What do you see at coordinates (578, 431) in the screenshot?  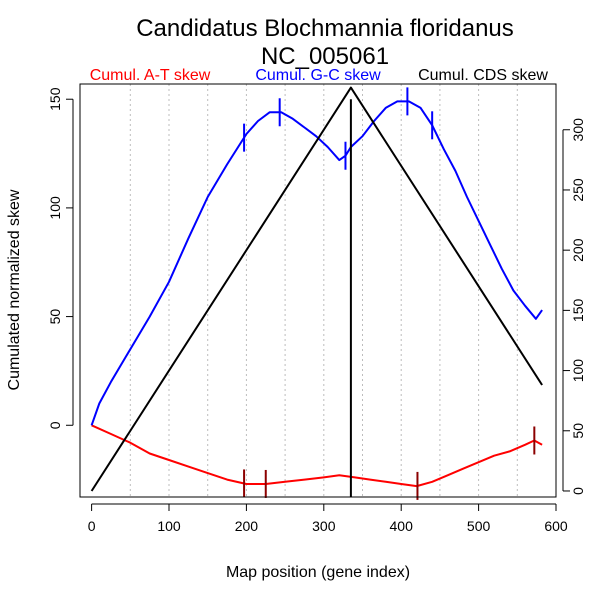 I see `y2-tick-label: 50` at bounding box center [578, 431].